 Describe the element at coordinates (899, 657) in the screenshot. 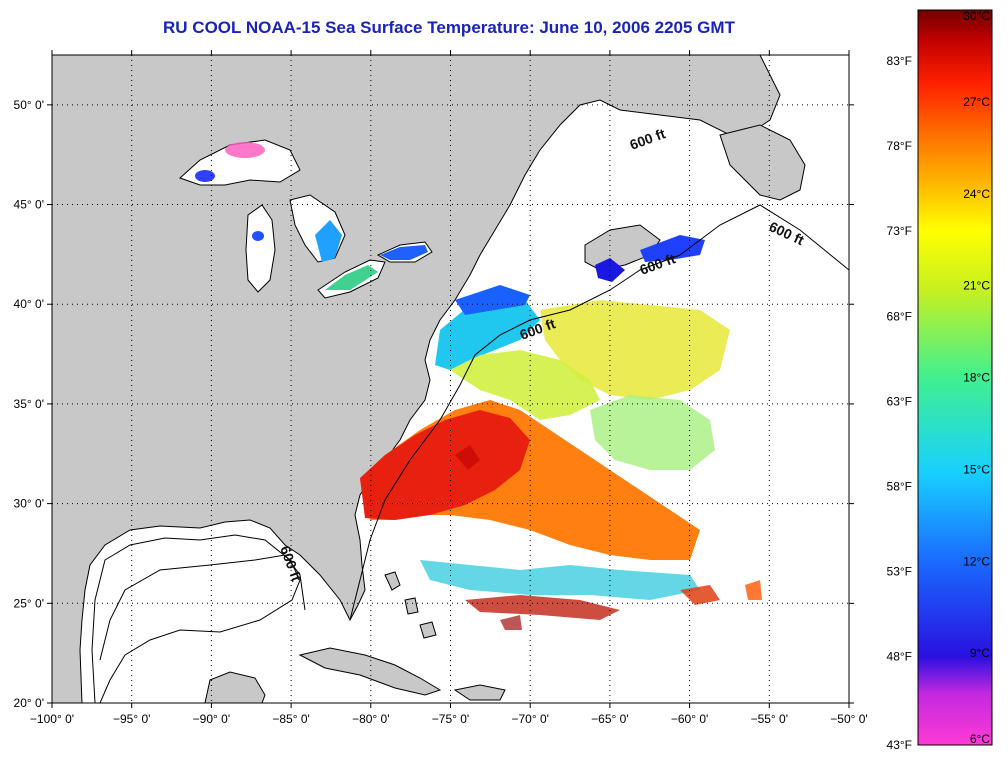

I see `colorbar-fahrenheit-label: 48°F` at that location.